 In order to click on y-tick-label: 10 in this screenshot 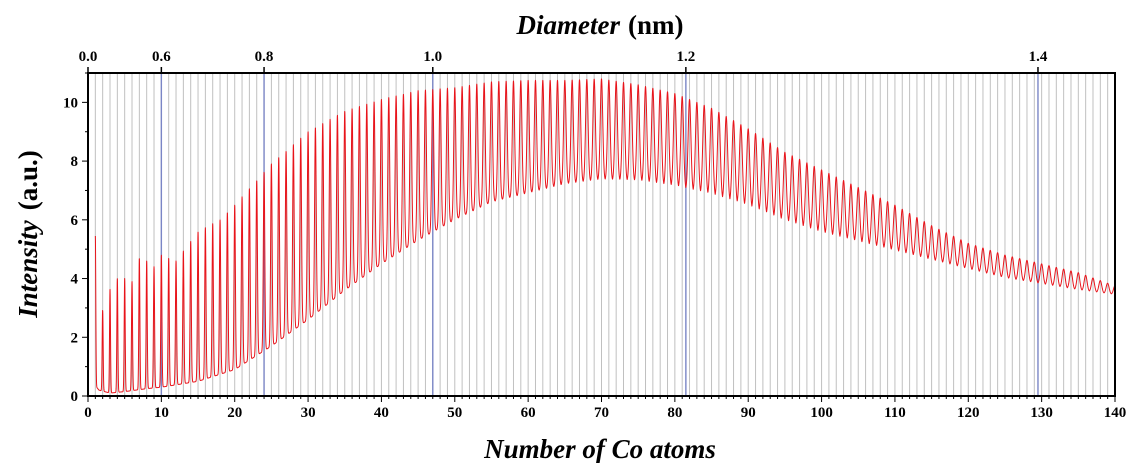, I will do `click(70, 103)`.